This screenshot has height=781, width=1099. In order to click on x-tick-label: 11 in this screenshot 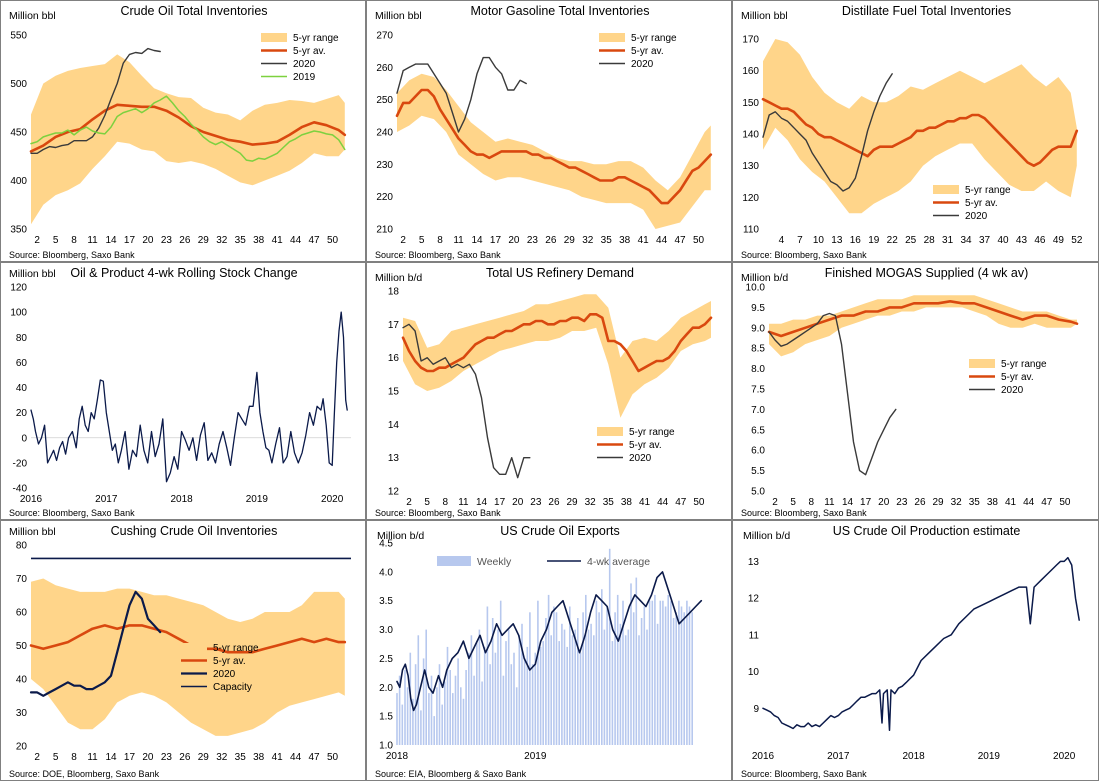, I will do `click(458, 240)`.